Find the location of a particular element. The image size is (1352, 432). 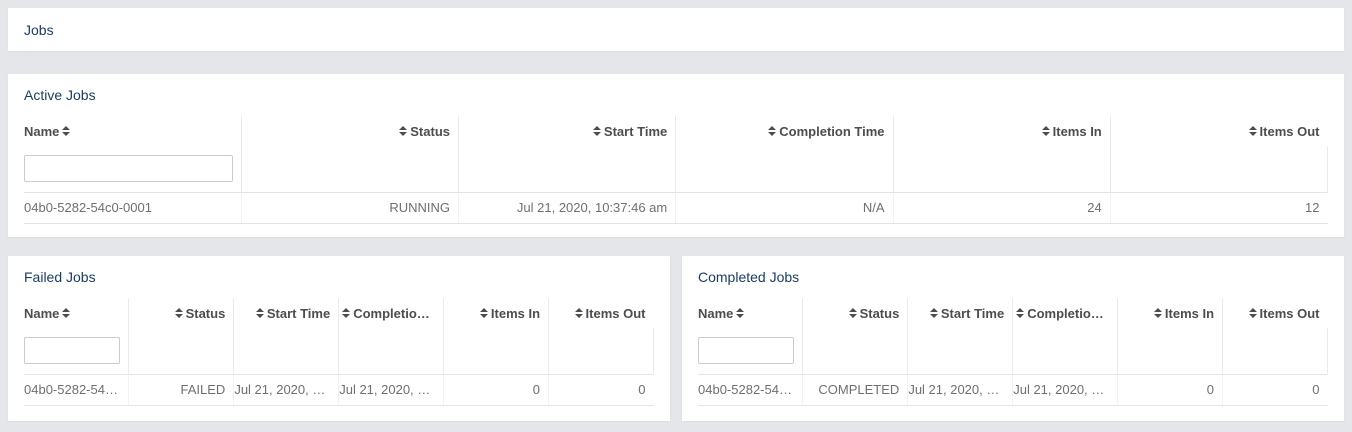

cell-status: RUNNING is located at coordinates (350, 207).